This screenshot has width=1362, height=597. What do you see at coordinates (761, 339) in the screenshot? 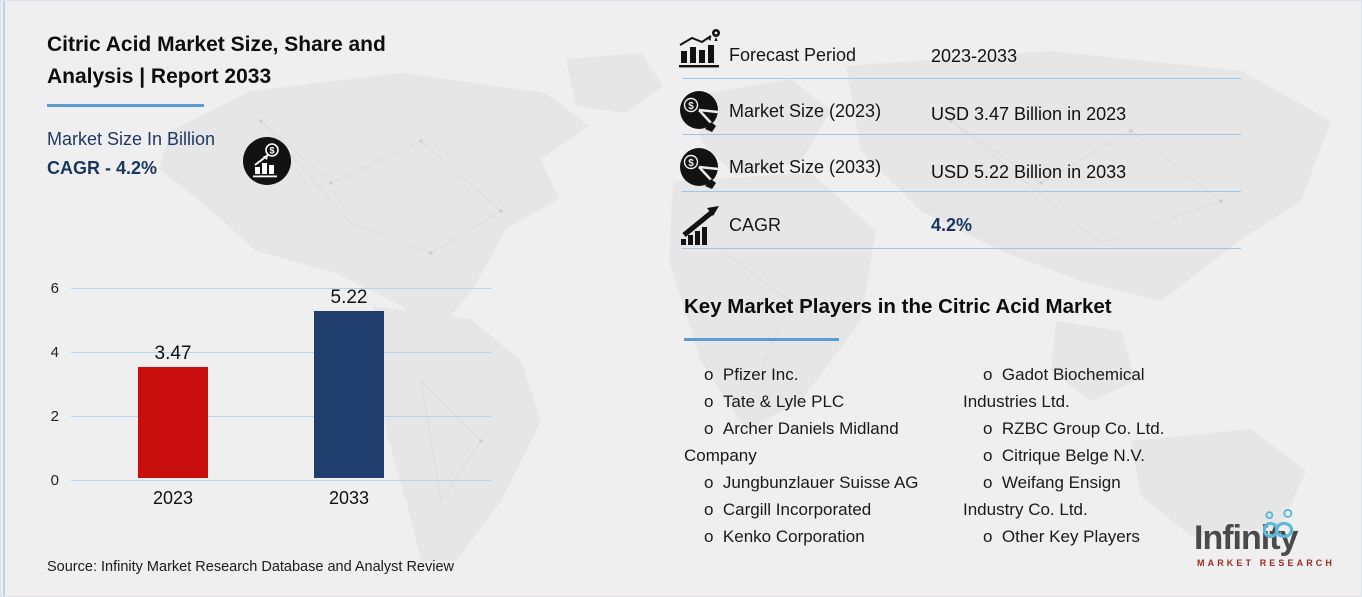
I see `key-players-underline` at bounding box center [761, 339].